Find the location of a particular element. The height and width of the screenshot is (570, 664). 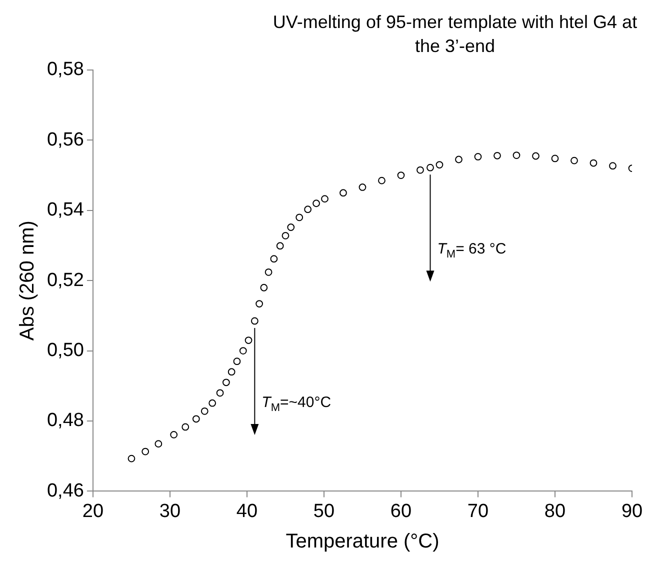

chart-title: UV-melting of 95-mer template with htel G4 at the 3’-end is located at coordinates (455, 34).